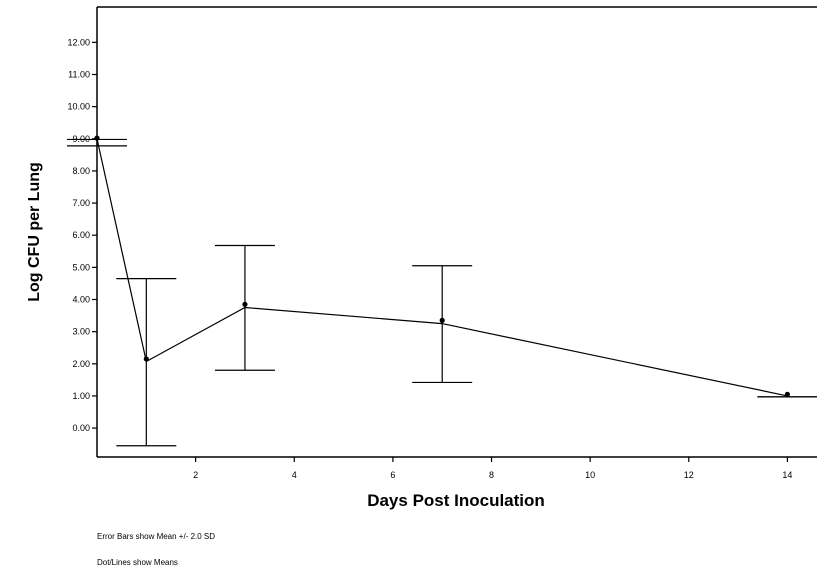 This screenshot has height=575, width=817. Describe the element at coordinates (156, 536) in the screenshot. I see `error-bars-note: Error Bars show Mean +/- 2.0 SD` at that location.